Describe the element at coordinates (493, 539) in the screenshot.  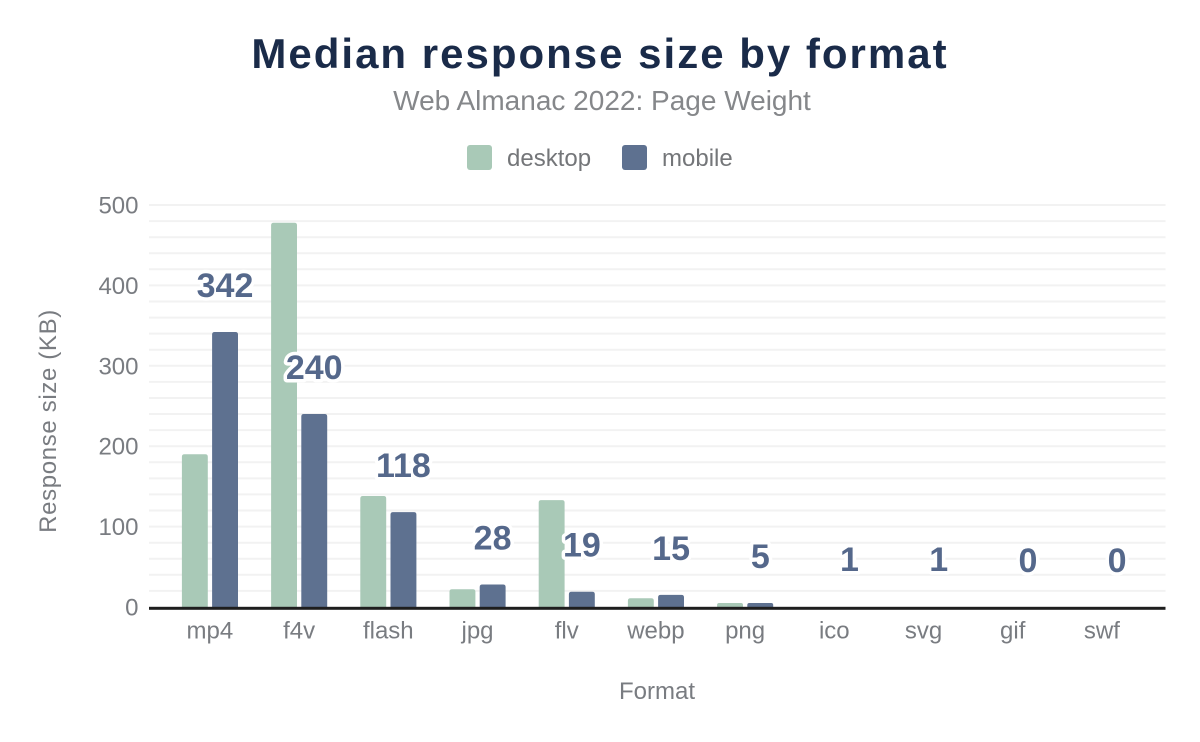
I see `svg-text: 28` at that location.